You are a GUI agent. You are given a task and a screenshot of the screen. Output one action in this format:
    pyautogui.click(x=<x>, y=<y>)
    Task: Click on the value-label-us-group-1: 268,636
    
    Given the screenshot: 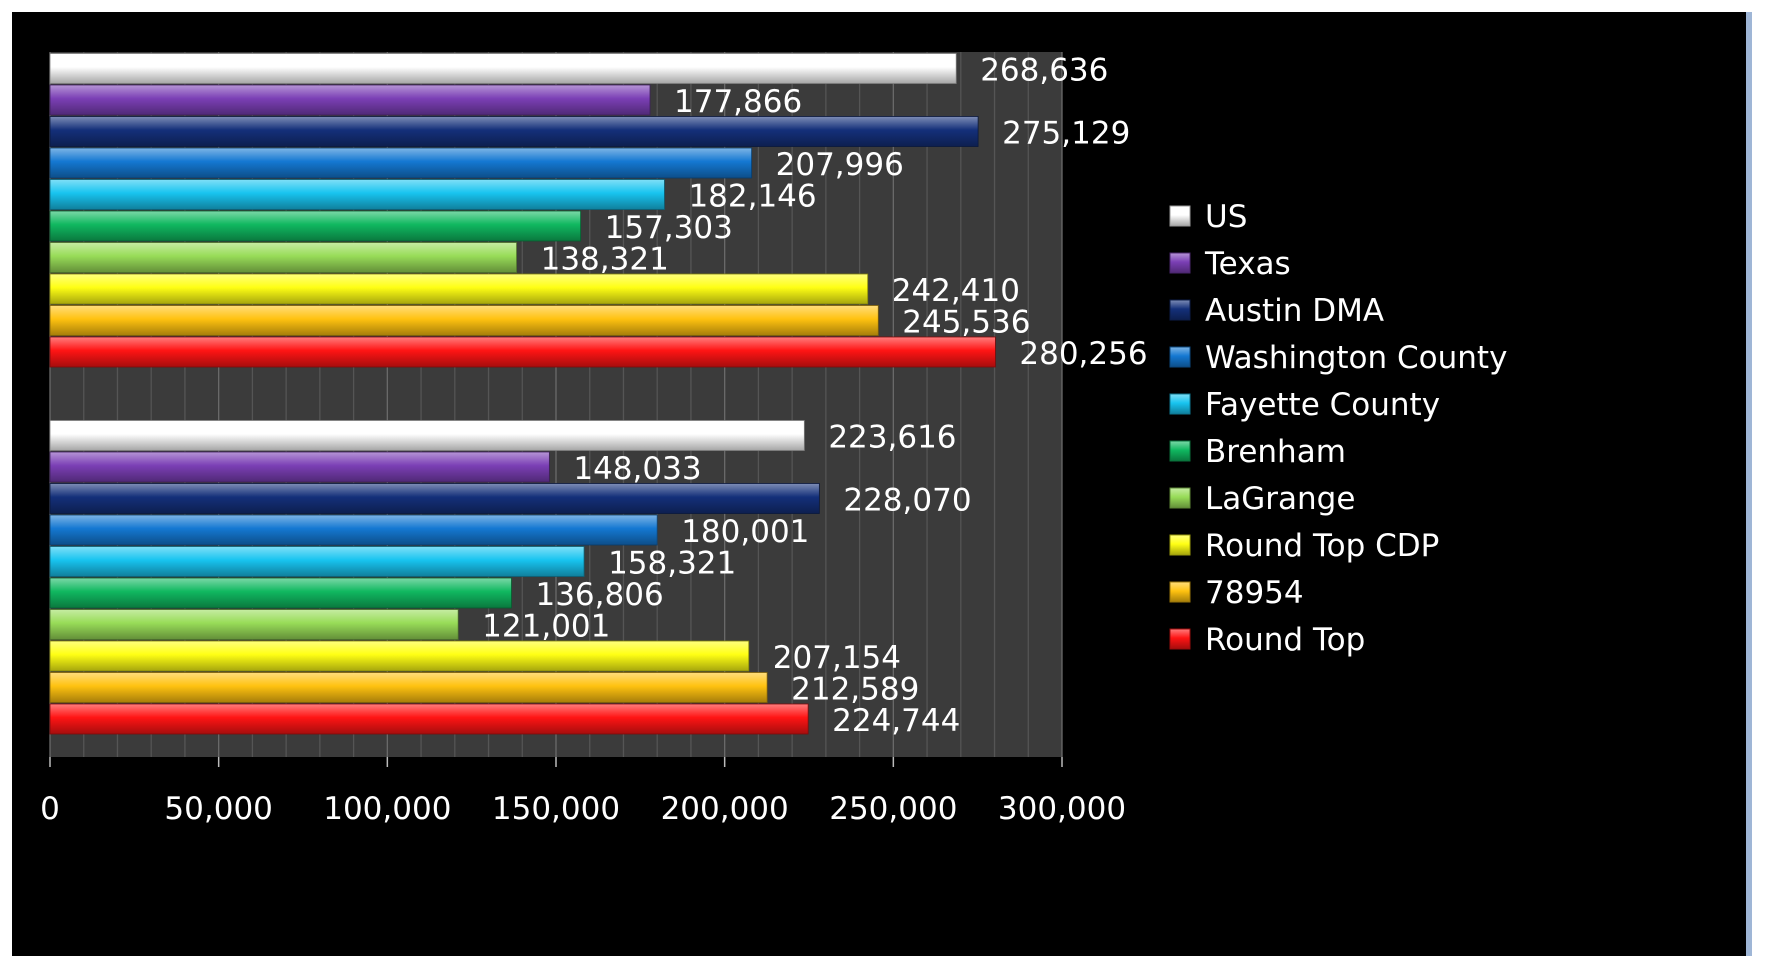 What is the action you would take?
    pyautogui.click(x=1044, y=70)
    